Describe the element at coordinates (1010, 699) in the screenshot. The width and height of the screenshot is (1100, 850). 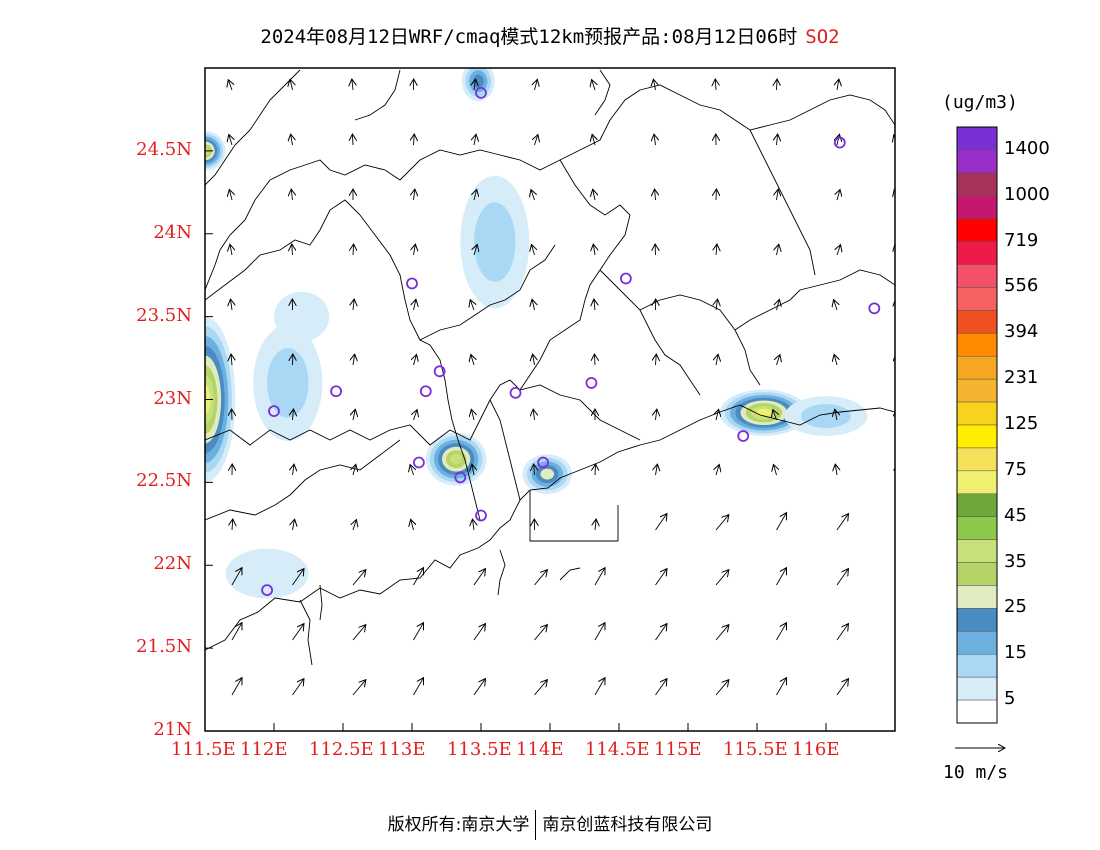
I see `colorbar-tick-label: 5` at that location.